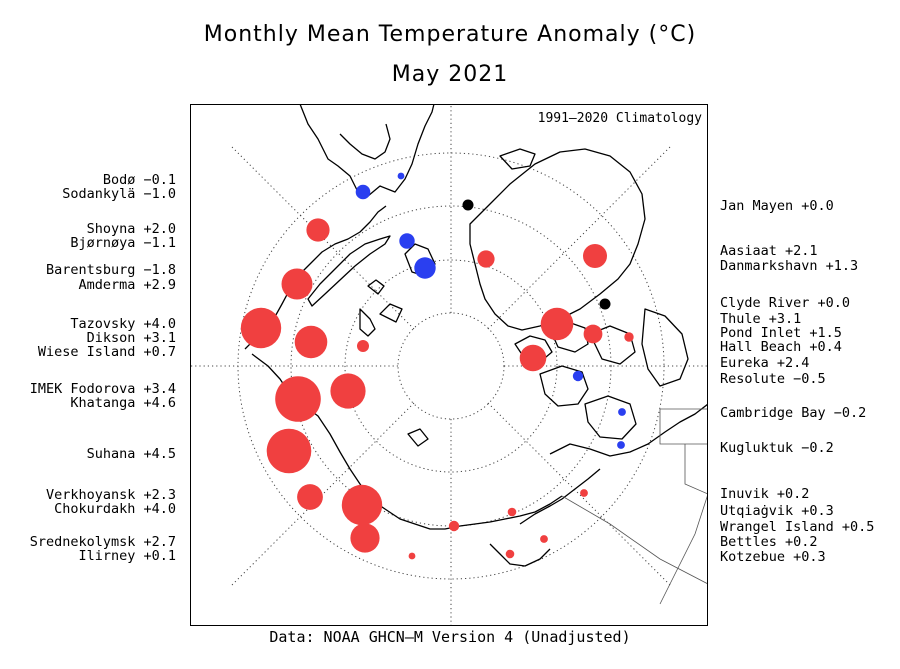 Image resolution: width=900 pixels, height=669 pixels. What do you see at coordinates (797, 527) in the screenshot?
I see `station-label: Wrangel Island +0.5` at bounding box center [797, 527].